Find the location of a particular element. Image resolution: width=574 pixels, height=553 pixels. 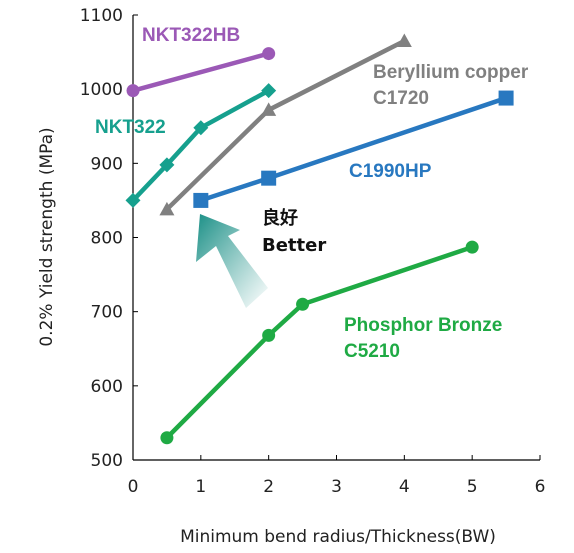

series-label-line: C5210 is located at coordinates (372, 351).